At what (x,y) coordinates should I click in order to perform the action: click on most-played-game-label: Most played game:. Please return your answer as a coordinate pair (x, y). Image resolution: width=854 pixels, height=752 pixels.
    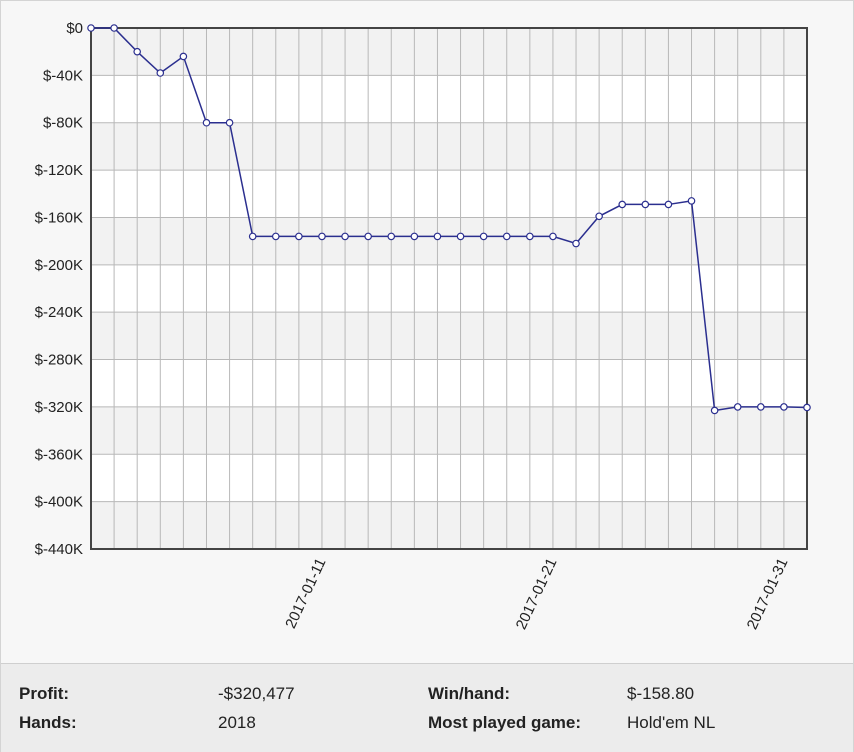
    Looking at the image, I should click on (505, 722).